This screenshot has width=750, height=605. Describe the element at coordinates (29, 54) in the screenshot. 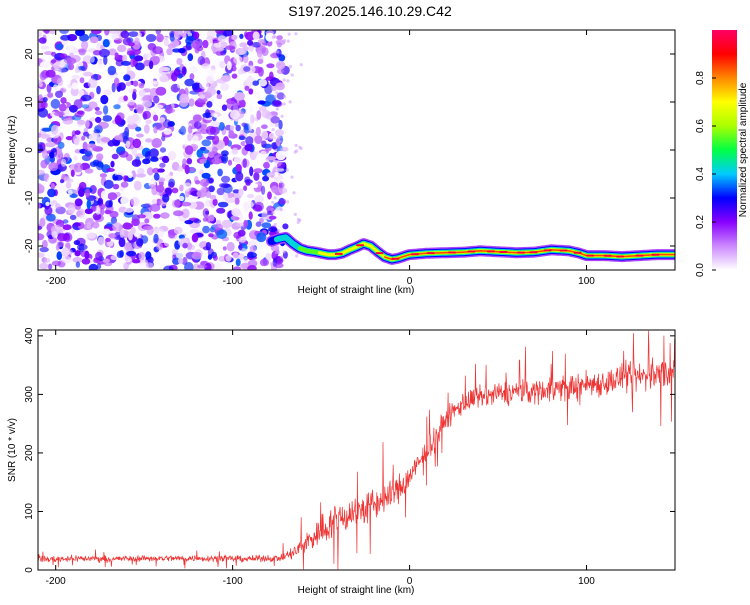

I see `y-tick-label: 20` at that location.